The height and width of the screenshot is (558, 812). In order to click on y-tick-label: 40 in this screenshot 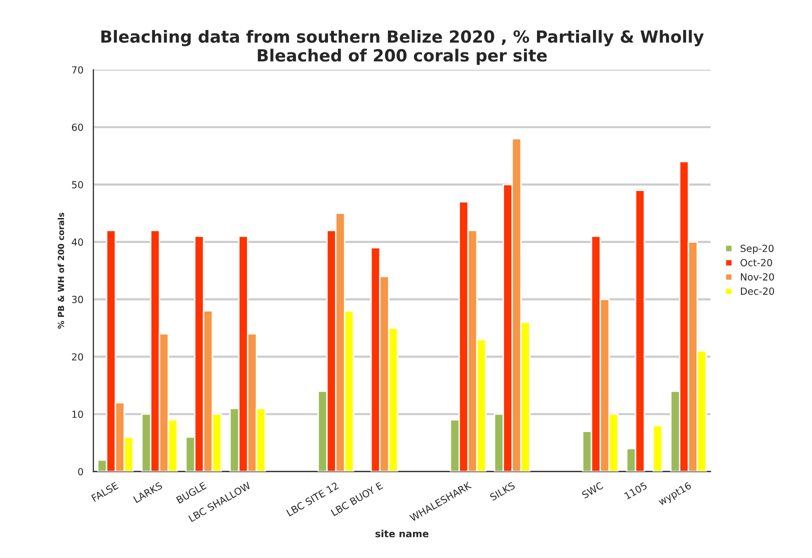, I will do `click(78, 242)`.